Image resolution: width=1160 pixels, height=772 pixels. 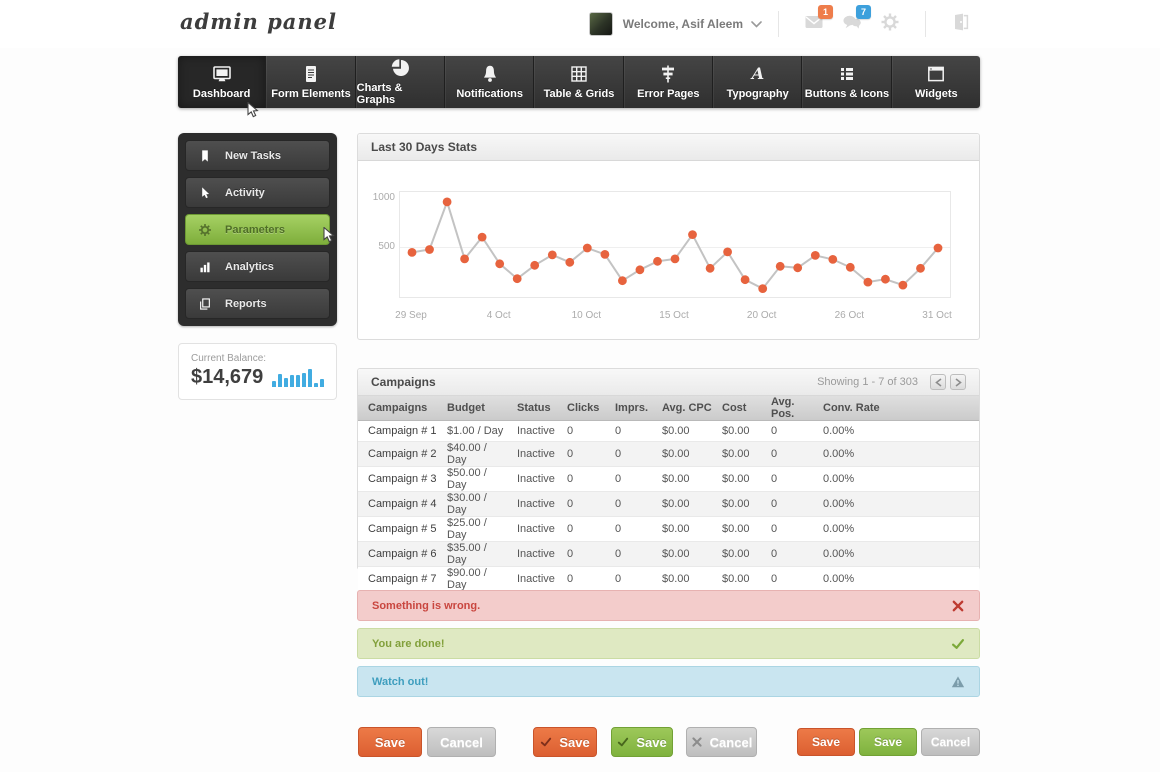 What do you see at coordinates (227, 377) in the screenshot?
I see `balance-value: $14,679` at bounding box center [227, 377].